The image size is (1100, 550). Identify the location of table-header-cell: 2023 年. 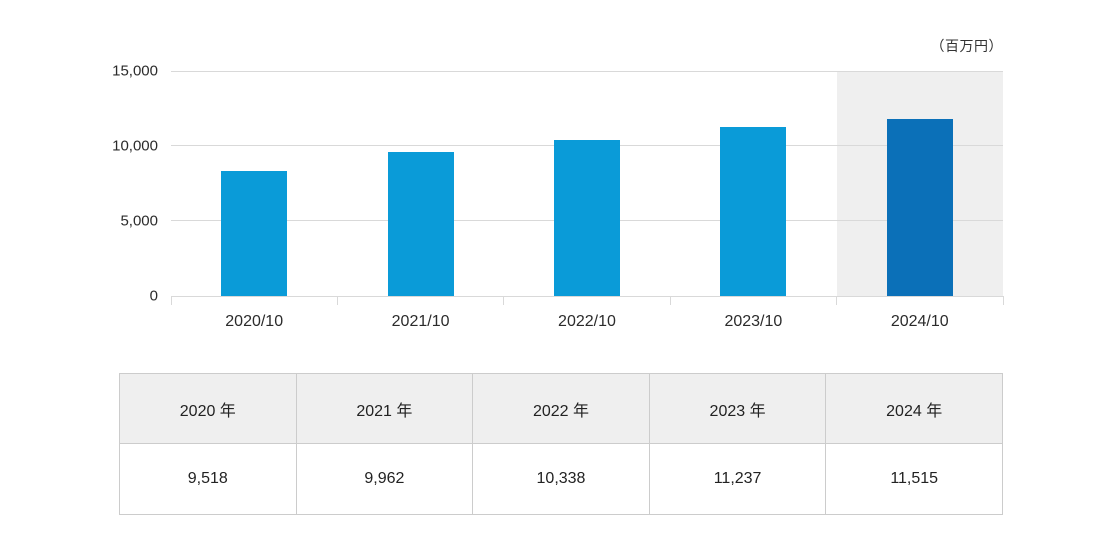
(737, 408).